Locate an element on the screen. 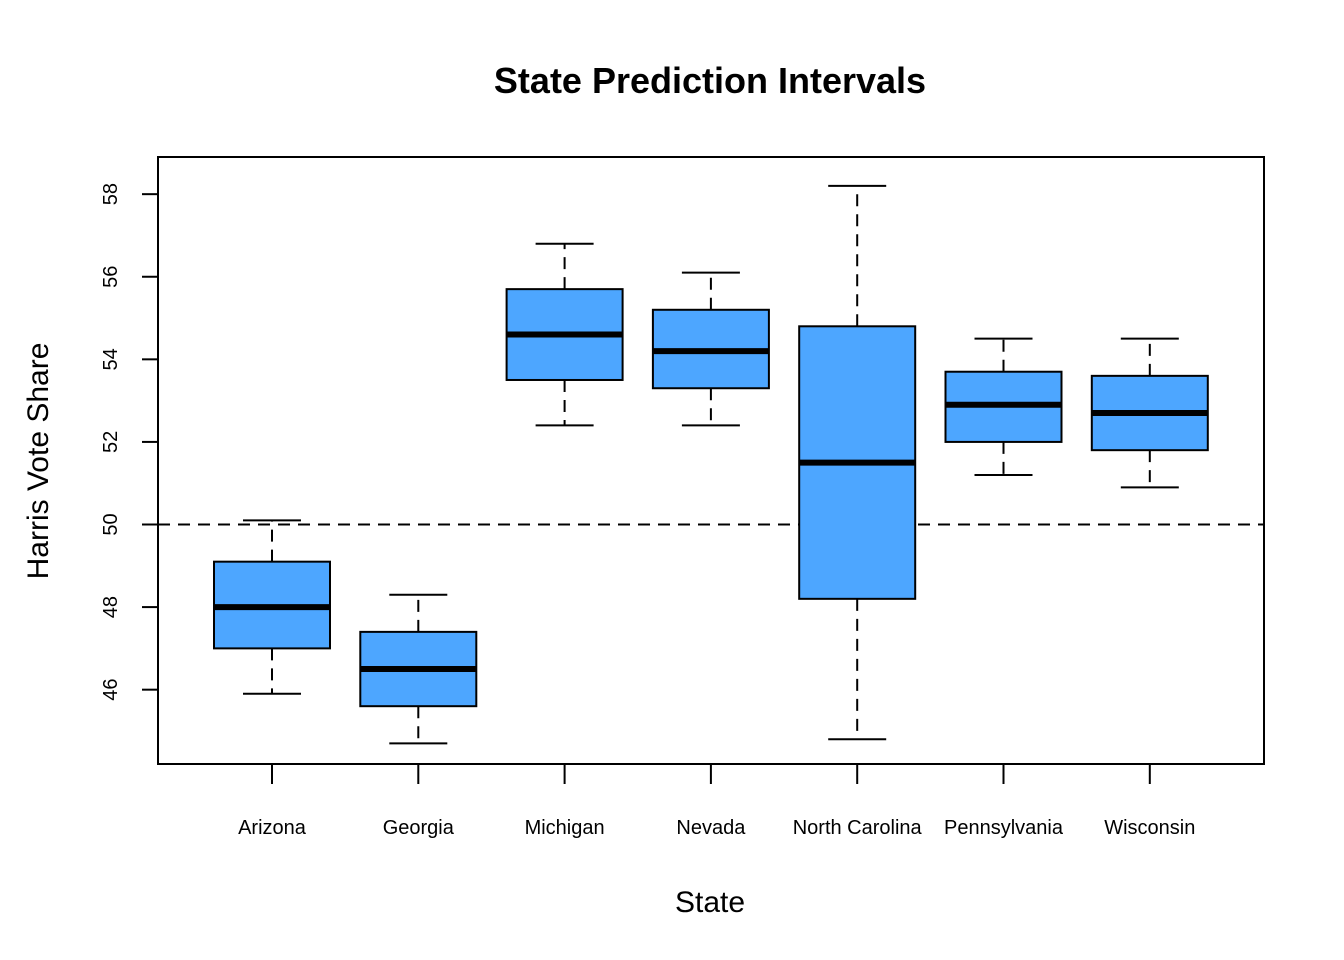 This screenshot has height=960, width=1344. x-tick-label: Pennsylvania is located at coordinates (1004, 828).